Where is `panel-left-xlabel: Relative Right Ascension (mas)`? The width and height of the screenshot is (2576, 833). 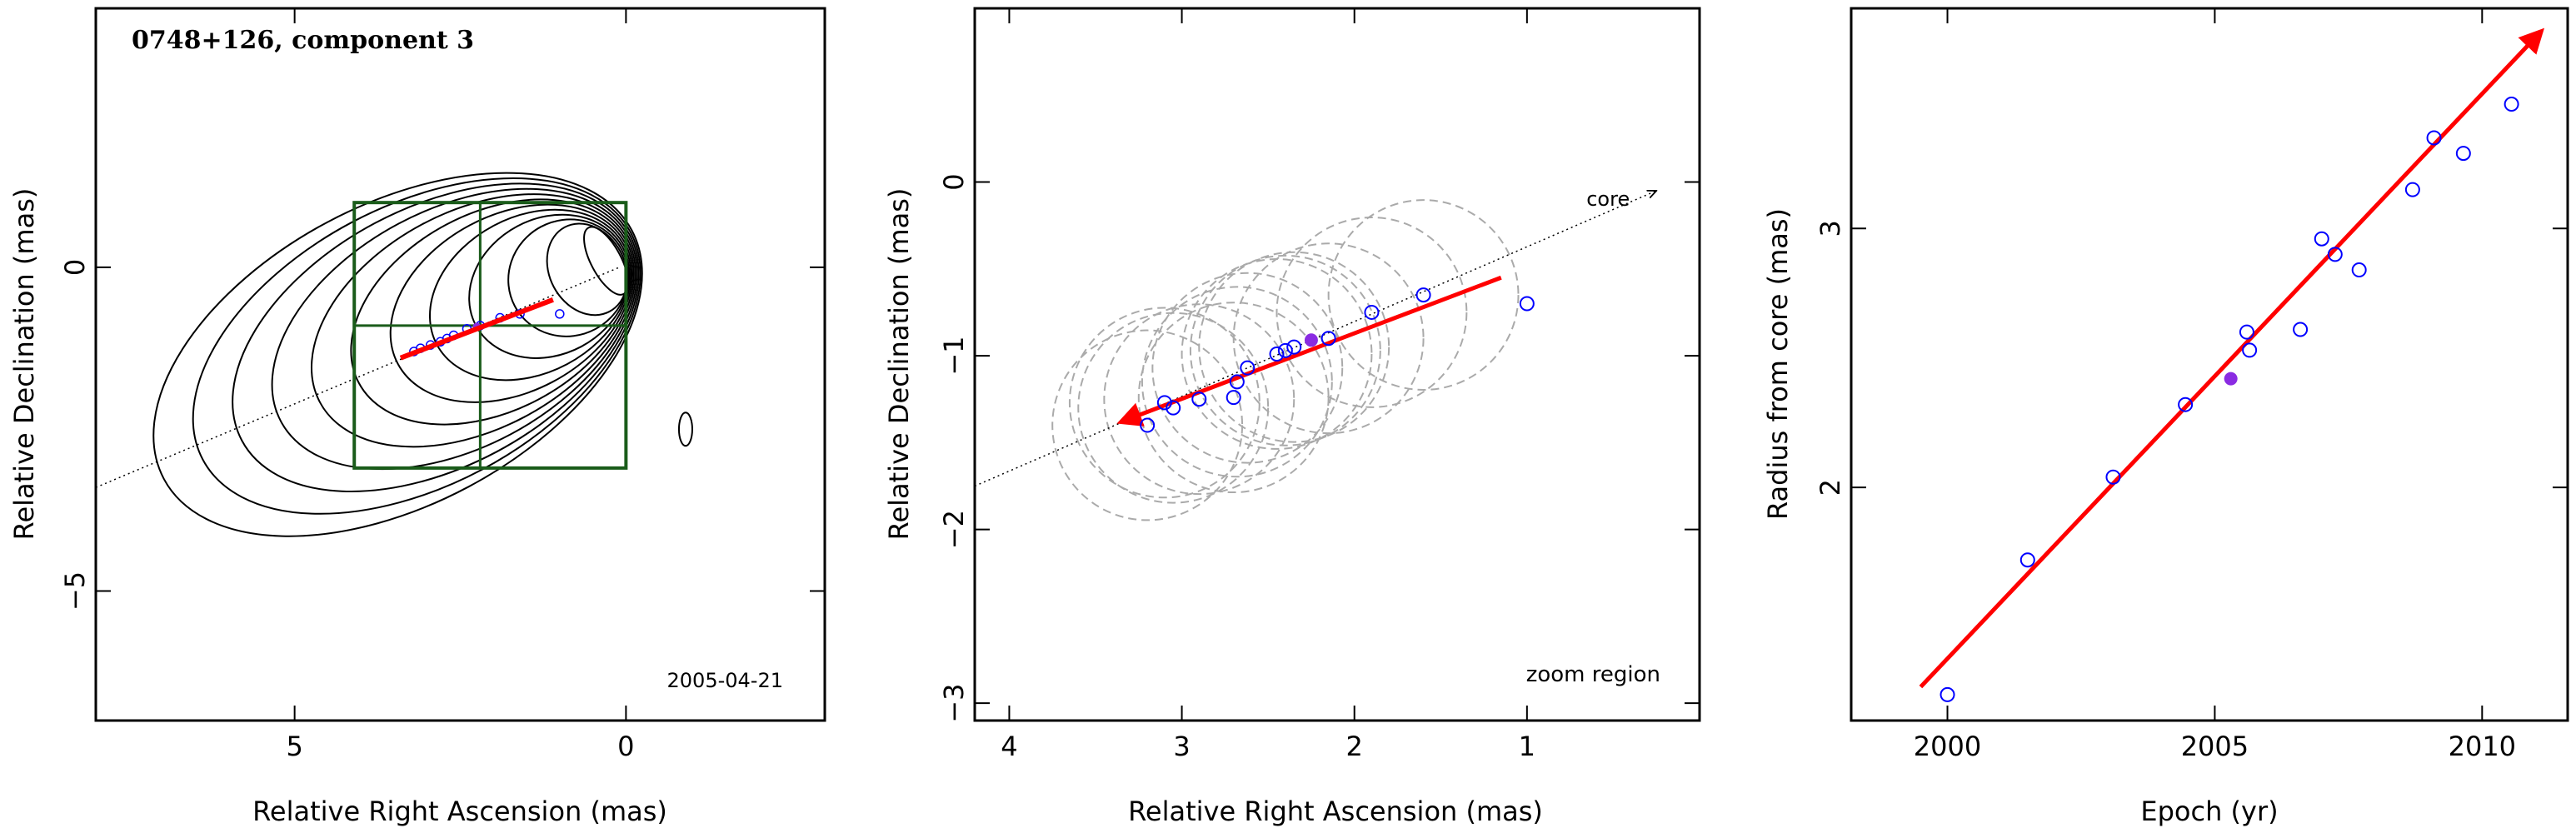 panel-left-xlabel: Relative Right Ascension (mas) is located at coordinates (459, 811).